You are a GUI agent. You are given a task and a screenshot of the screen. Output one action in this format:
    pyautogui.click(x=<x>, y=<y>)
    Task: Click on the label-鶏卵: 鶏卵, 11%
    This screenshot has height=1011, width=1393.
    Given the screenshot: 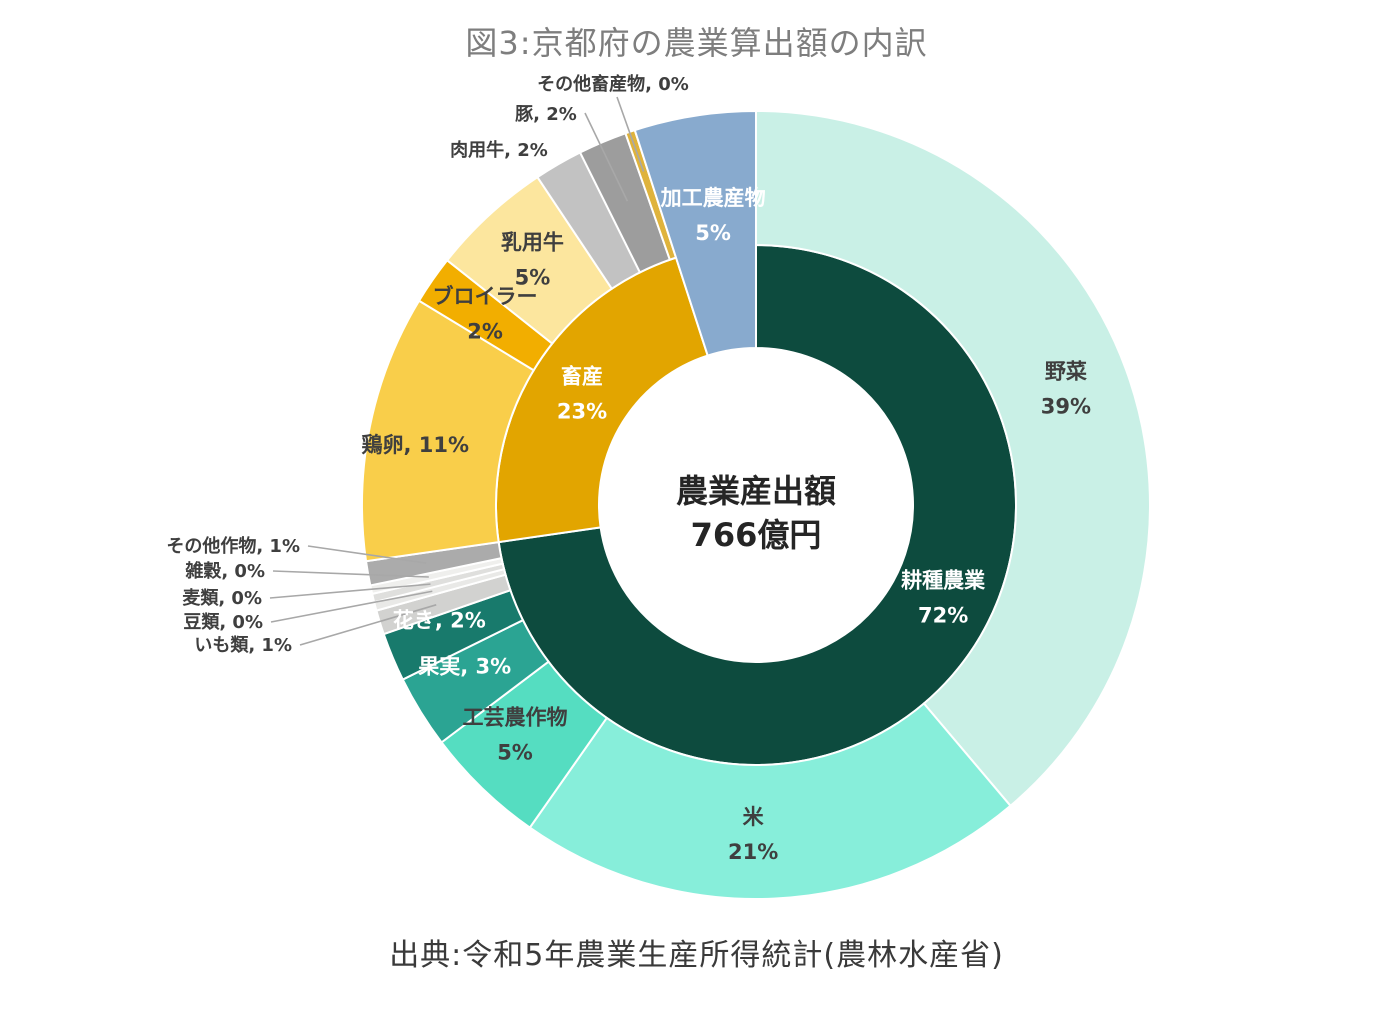 What is the action you would take?
    pyautogui.click(x=415, y=445)
    